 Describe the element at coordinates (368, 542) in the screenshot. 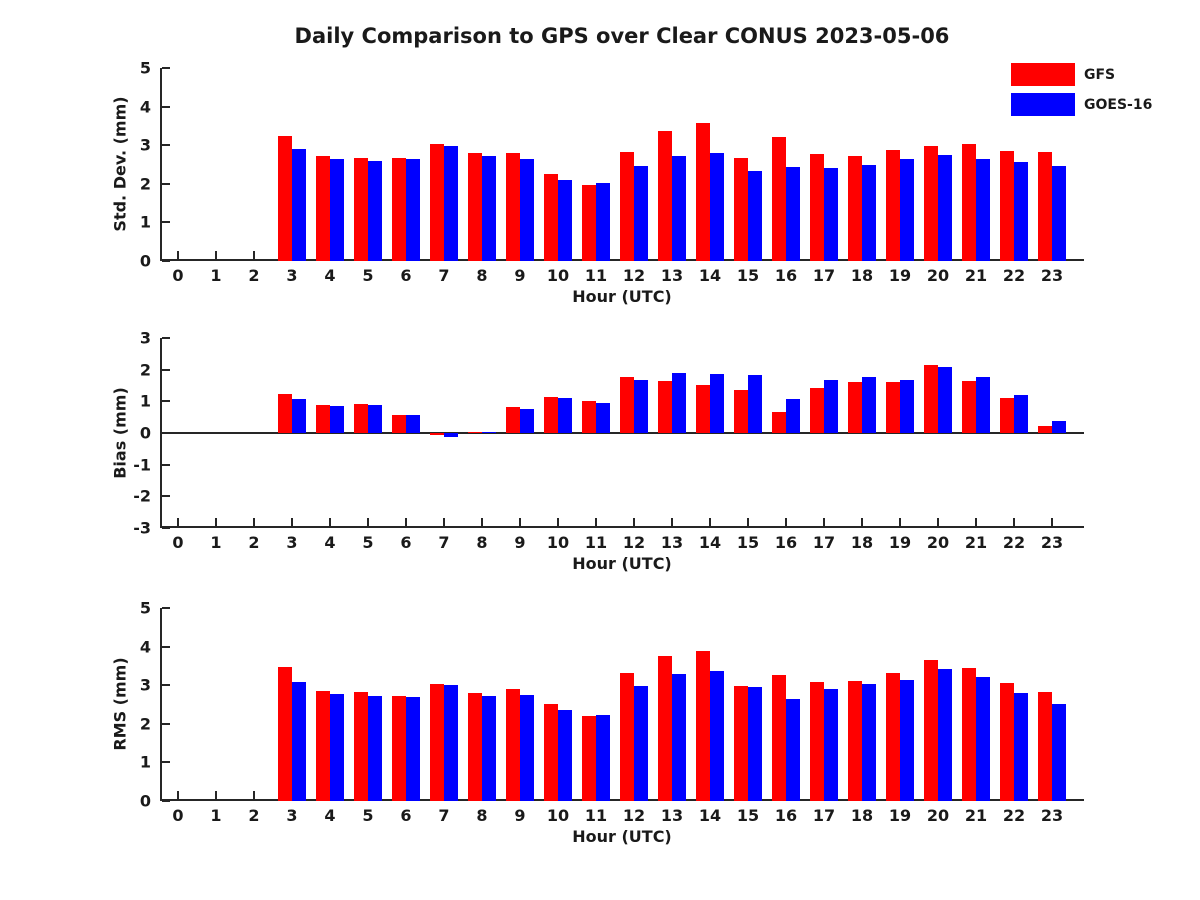

I see `x-tick-label: 5` at that location.